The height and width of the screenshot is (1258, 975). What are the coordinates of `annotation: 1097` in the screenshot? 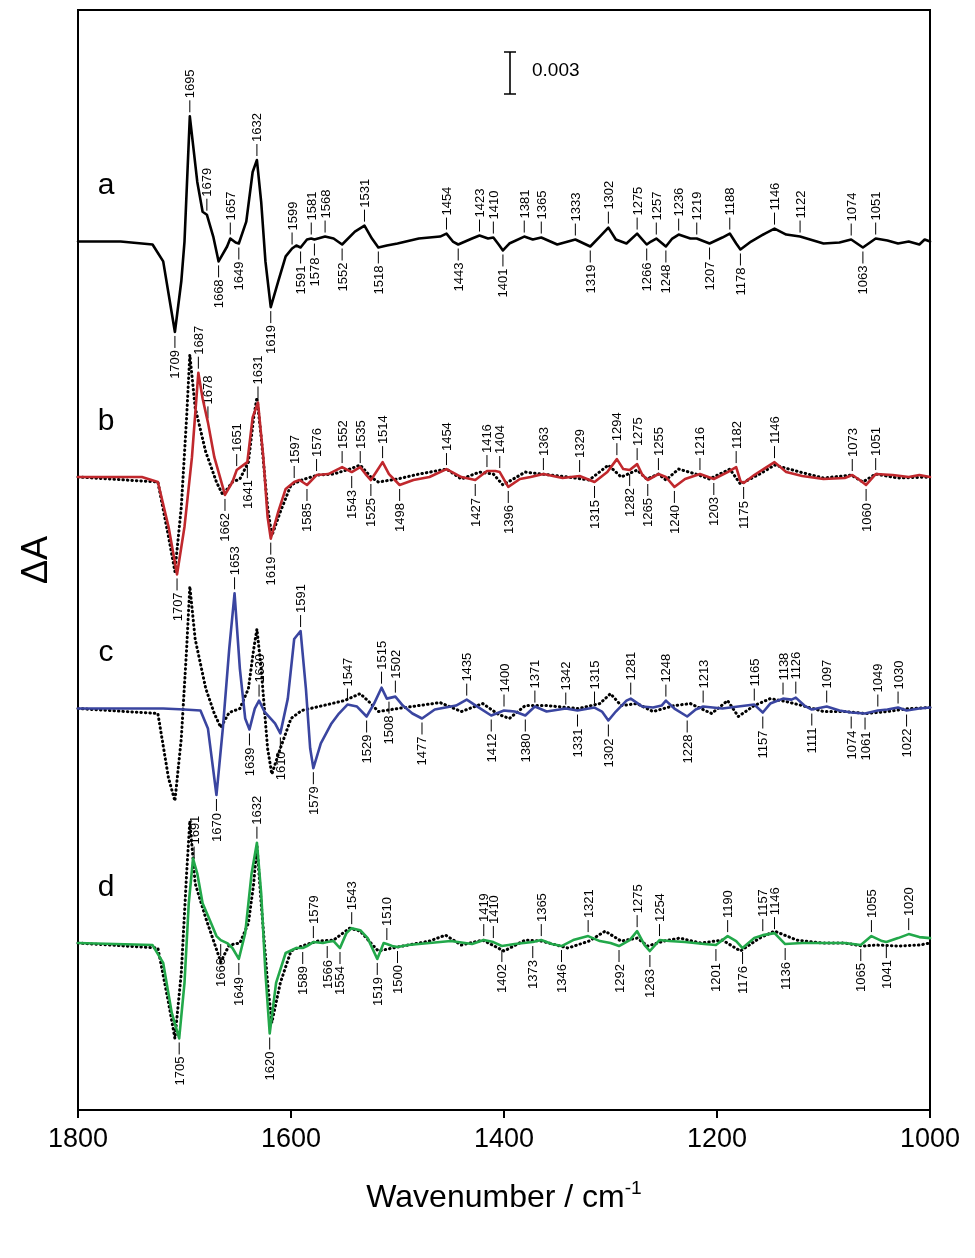 It's located at (827, 674).